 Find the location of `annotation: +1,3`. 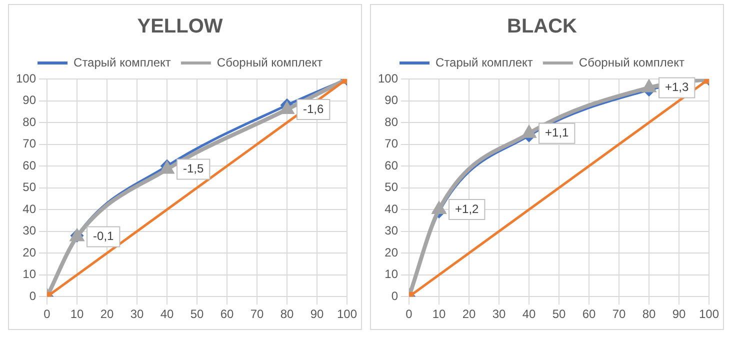

annotation: +1,3 is located at coordinates (677, 87).